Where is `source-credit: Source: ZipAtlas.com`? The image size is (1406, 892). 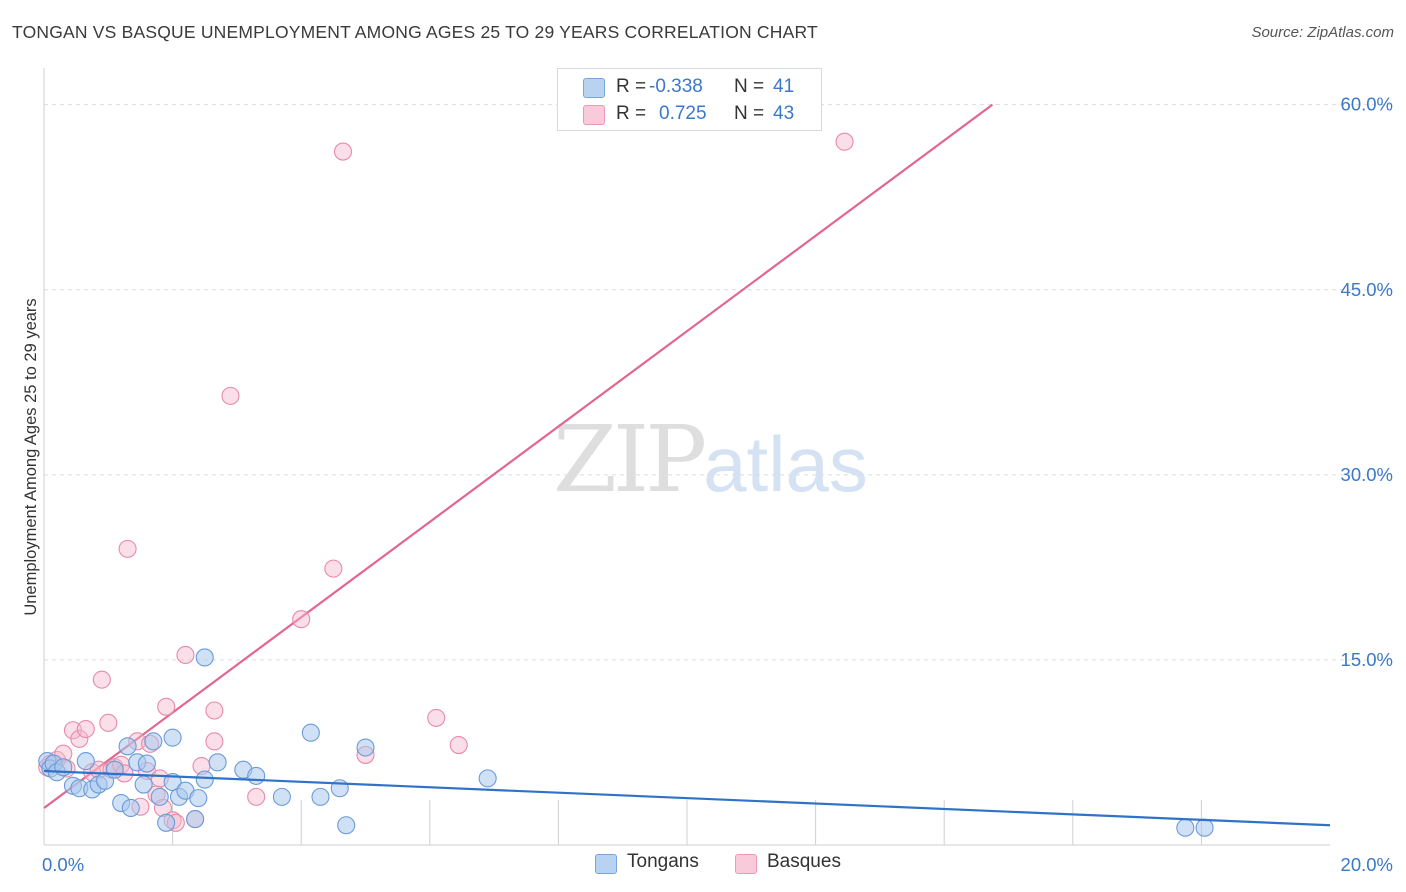
source-credit: Source: ZipAtlas.com is located at coordinates (1322, 32).